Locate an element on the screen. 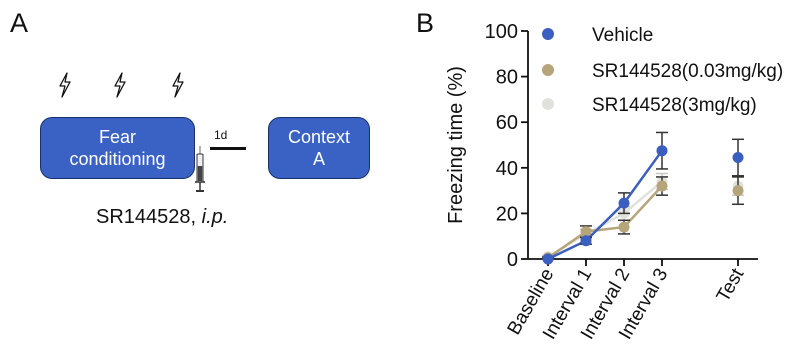 This screenshot has height=358, width=799. panel-a-label: A is located at coordinates (19, 23).